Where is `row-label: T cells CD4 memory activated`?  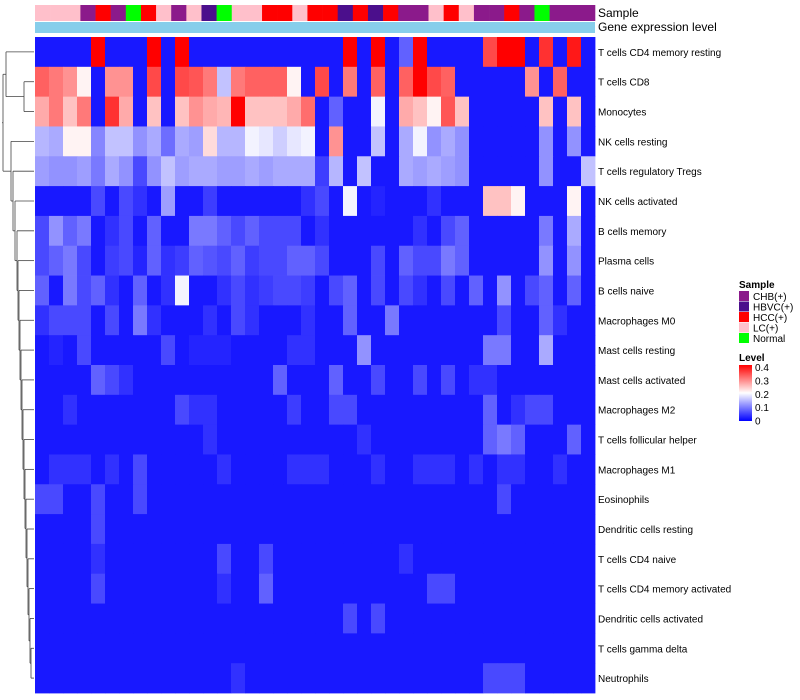
row-label: T cells CD4 memory activated is located at coordinates (664, 590).